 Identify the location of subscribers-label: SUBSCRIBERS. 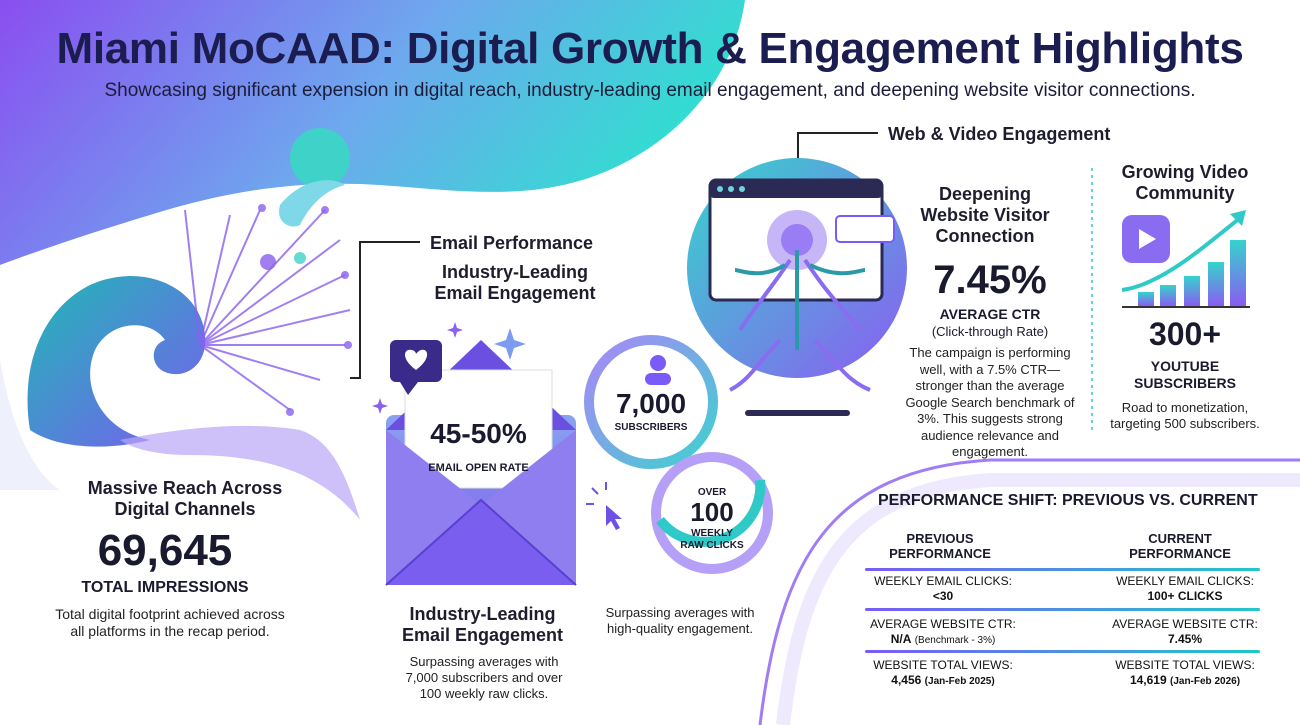
(651, 427).